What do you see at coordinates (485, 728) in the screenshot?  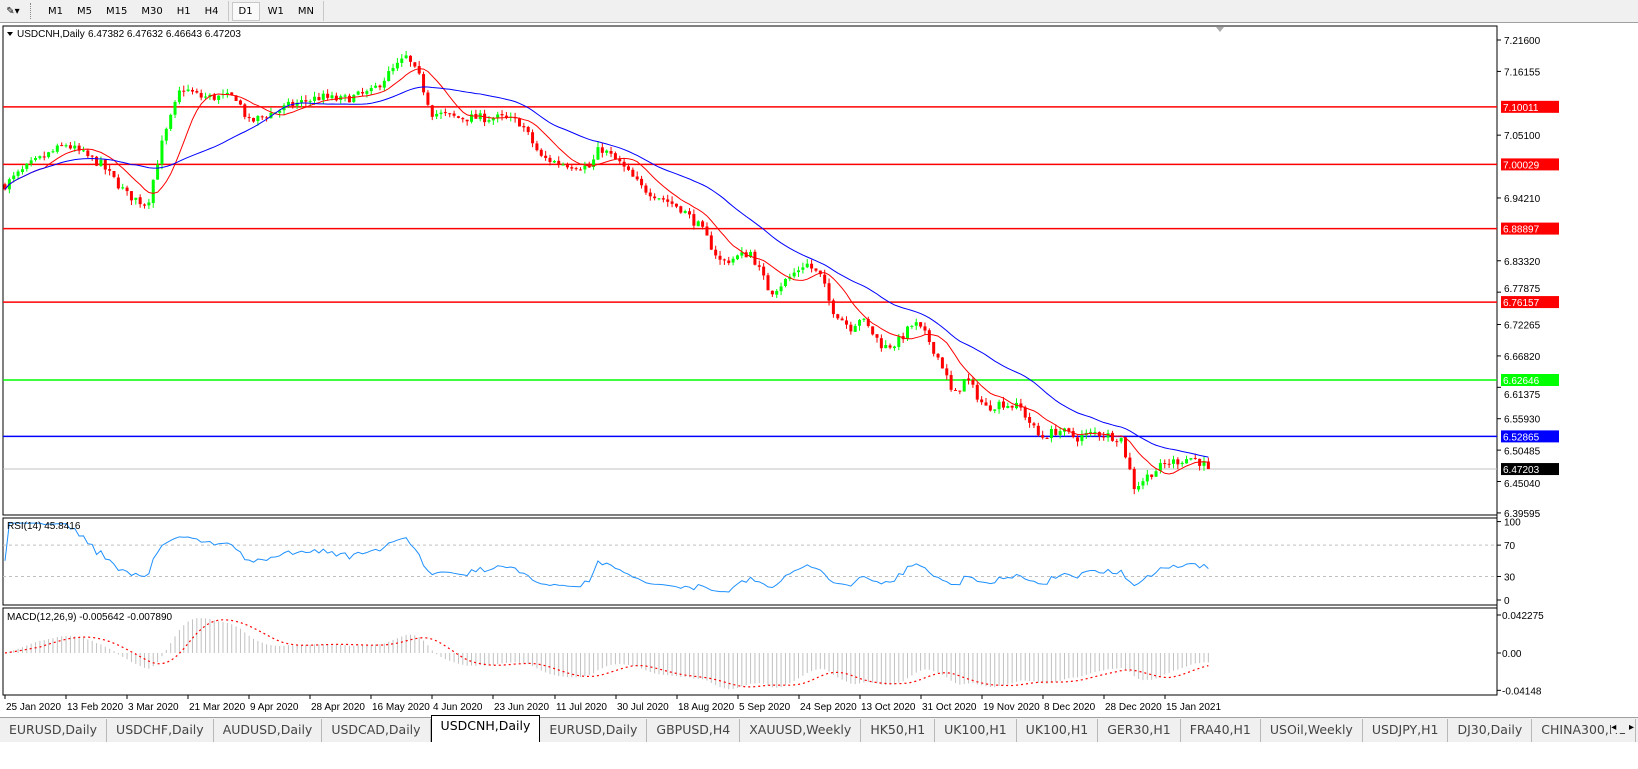 I see `chart-tab-usdcnh-daily: USDCNH,Daily` at bounding box center [485, 728].